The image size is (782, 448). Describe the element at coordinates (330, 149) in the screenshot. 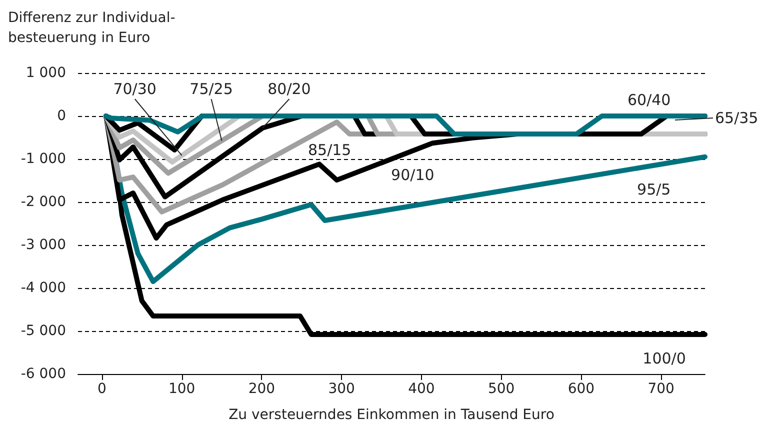

I see `annotation: 85/15` at that location.